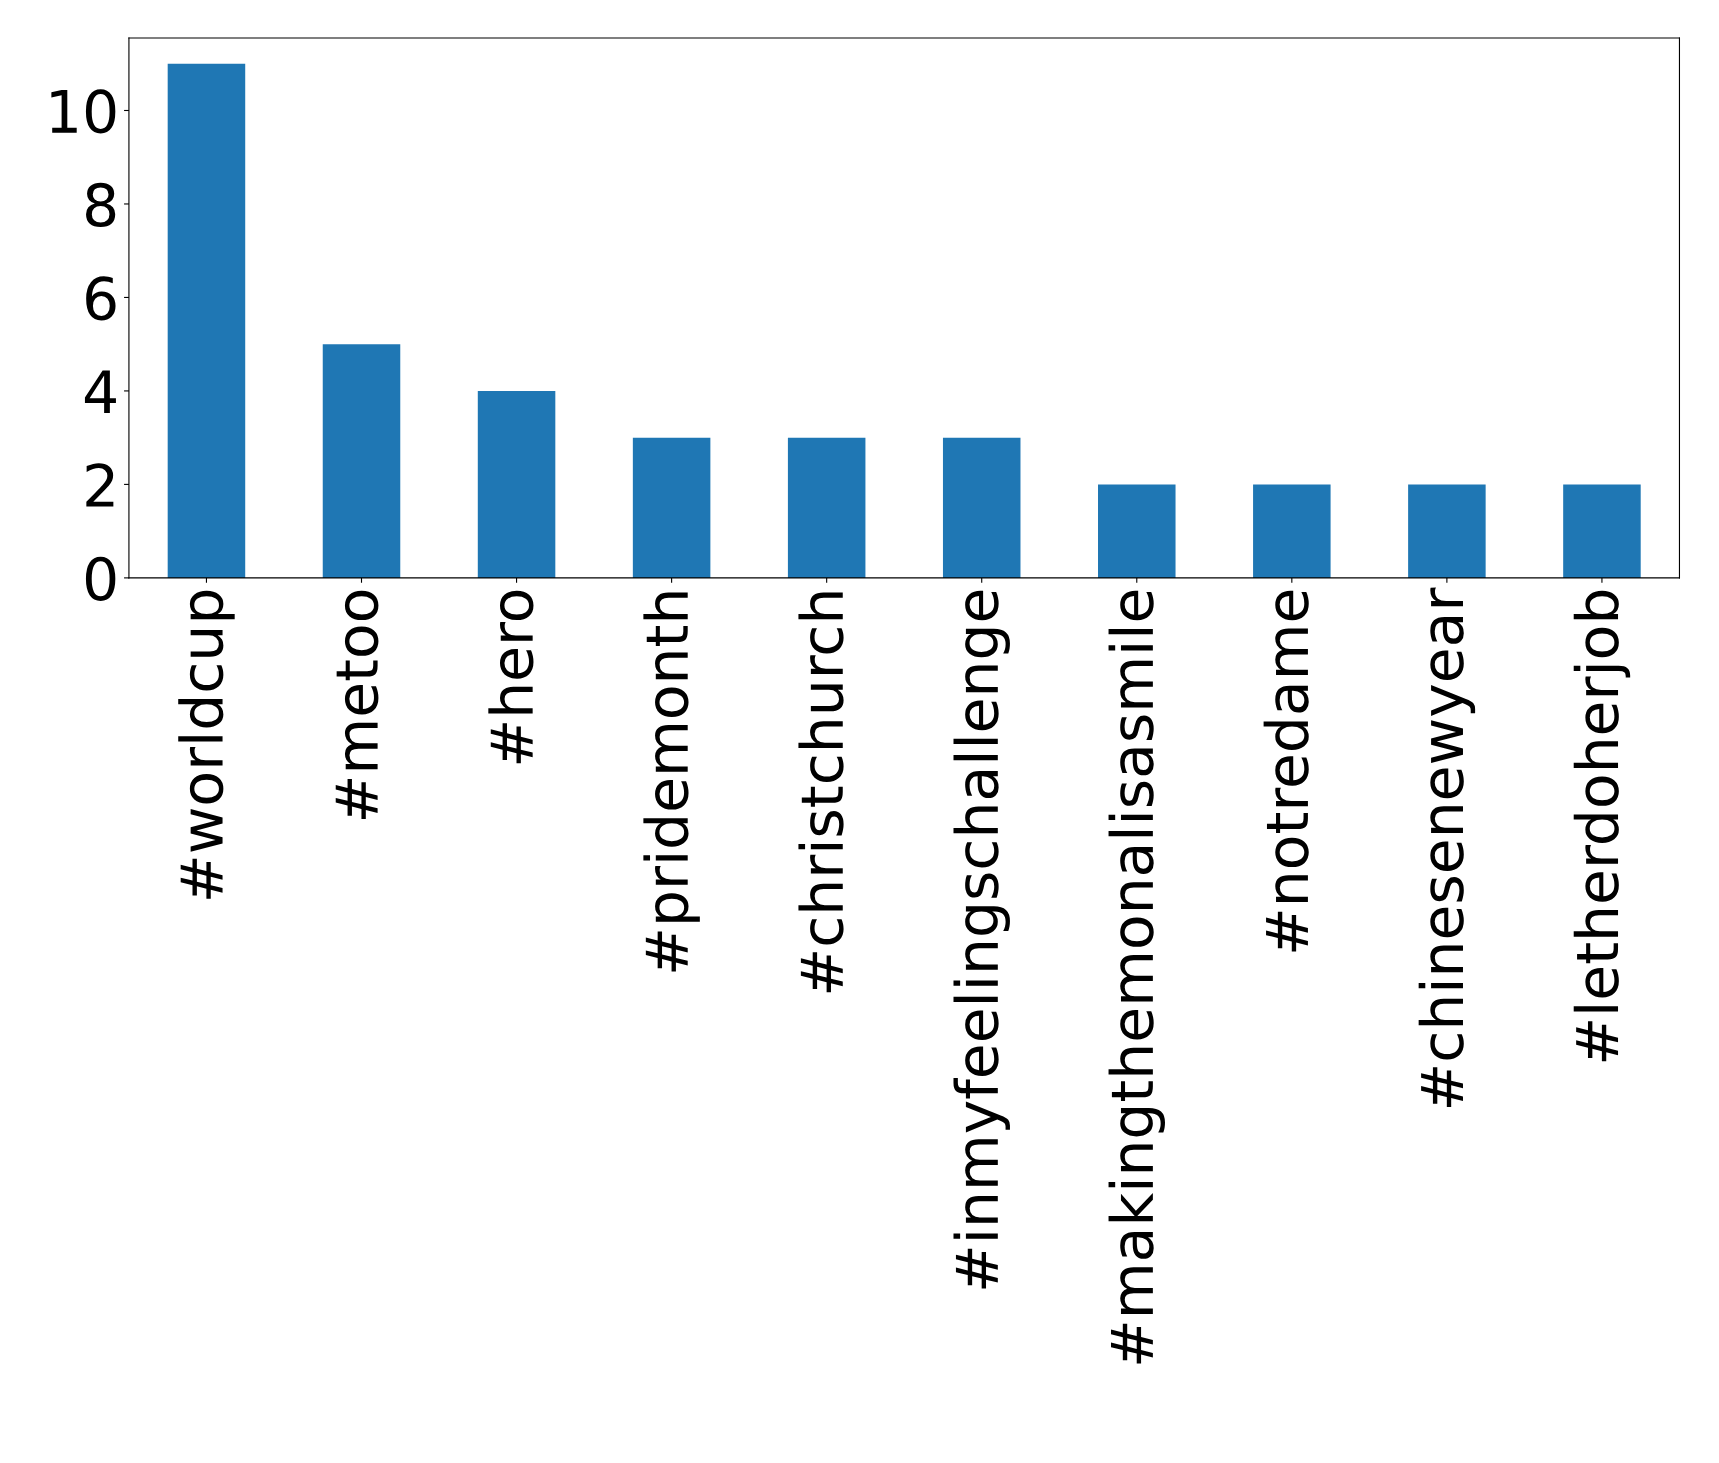 This screenshot has width=1719, height=1463. Describe the element at coordinates (821, 792) in the screenshot. I see `x-tick-label: #christchurch` at that location.